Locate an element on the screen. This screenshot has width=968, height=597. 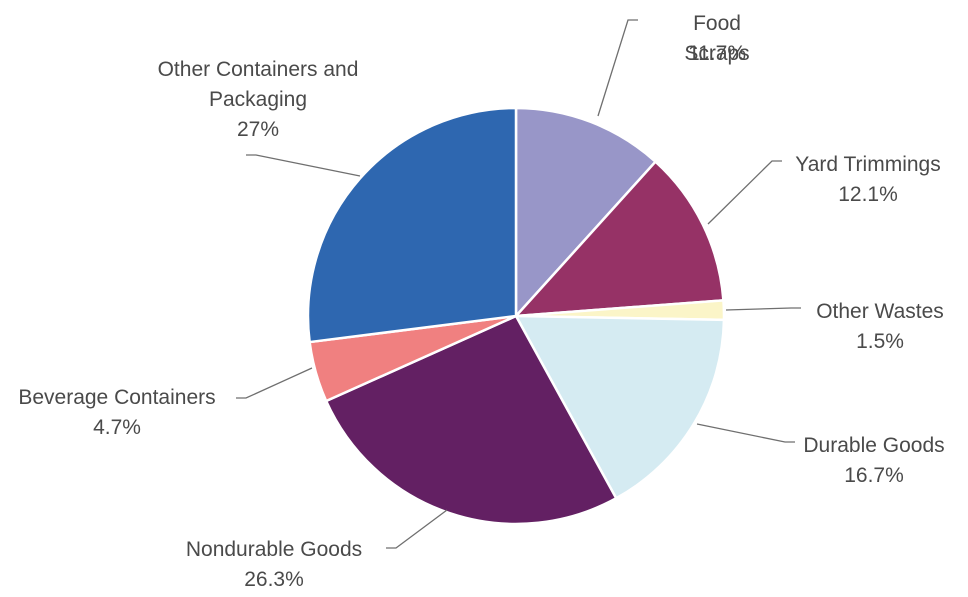
slice-value-label: 1.5% is located at coordinates (880, 341).